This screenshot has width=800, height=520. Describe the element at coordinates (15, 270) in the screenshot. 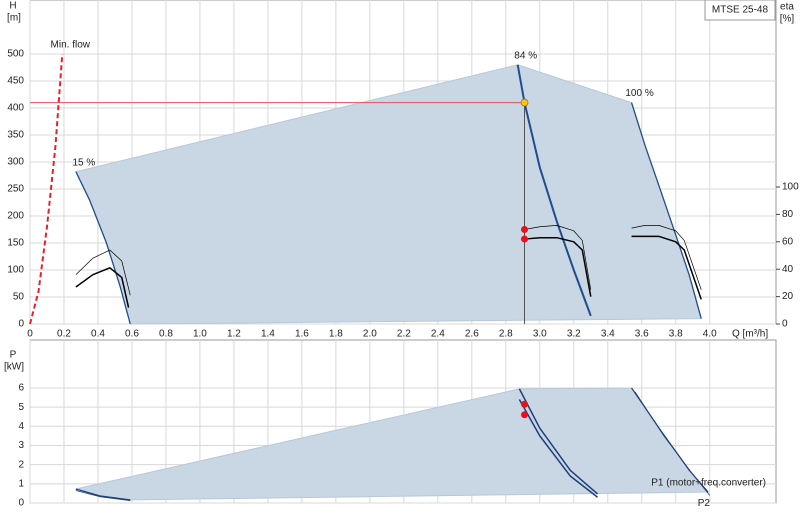

I see `y-tick-label: 100` at that location.